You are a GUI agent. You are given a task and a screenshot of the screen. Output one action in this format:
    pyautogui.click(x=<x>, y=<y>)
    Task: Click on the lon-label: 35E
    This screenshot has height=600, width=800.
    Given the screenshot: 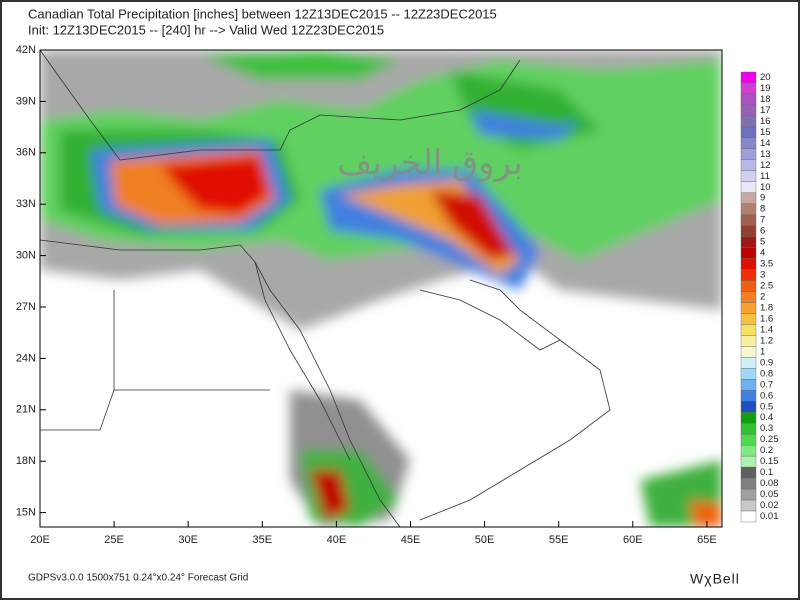 What is the action you would take?
    pyautogui.click(x=263, y=540)
    